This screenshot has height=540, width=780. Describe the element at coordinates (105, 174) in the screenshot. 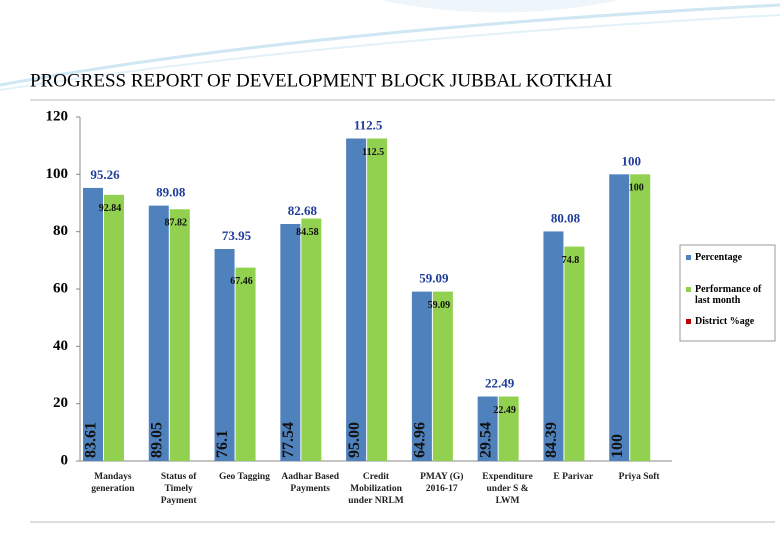

I see `value-label: 95.26` at that location.